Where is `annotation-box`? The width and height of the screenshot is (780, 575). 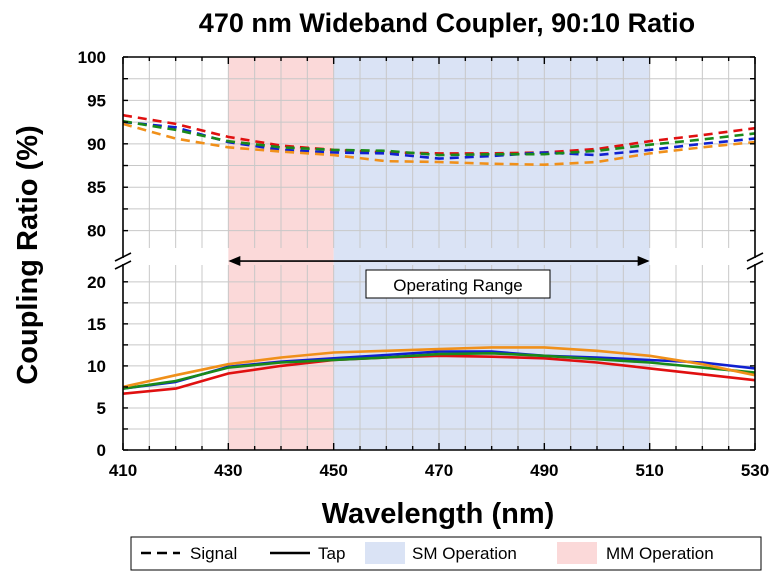
annotation-box is located at coordinates (458, 284).